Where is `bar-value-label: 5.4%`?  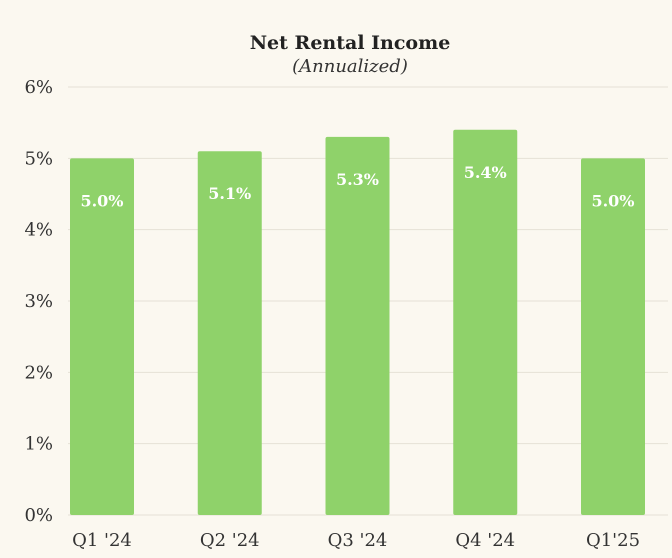
bar-value-label: 5.4% is located at coordinates (485, 172).